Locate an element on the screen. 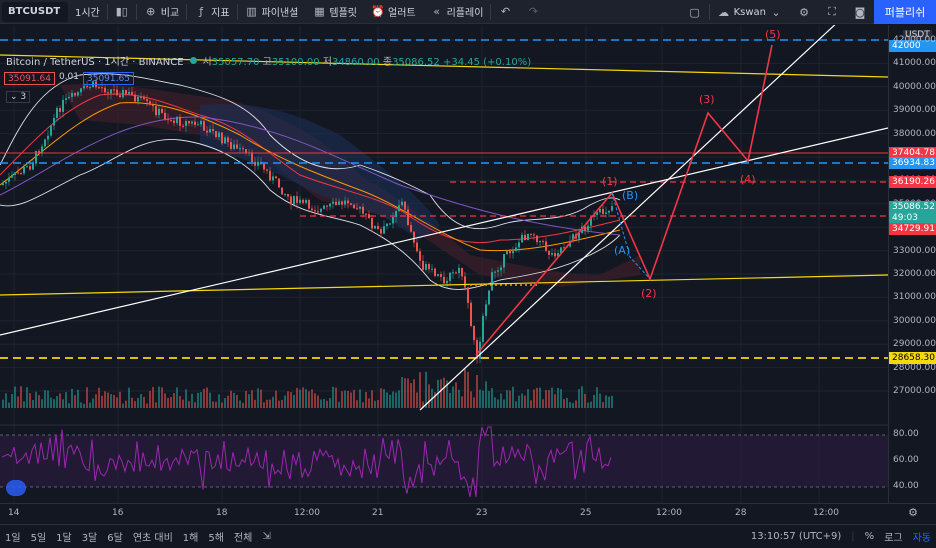 The width and height of the screenshot is (936, 548). symbol-search: BTCUSDT is located at coordinates (35, 11).